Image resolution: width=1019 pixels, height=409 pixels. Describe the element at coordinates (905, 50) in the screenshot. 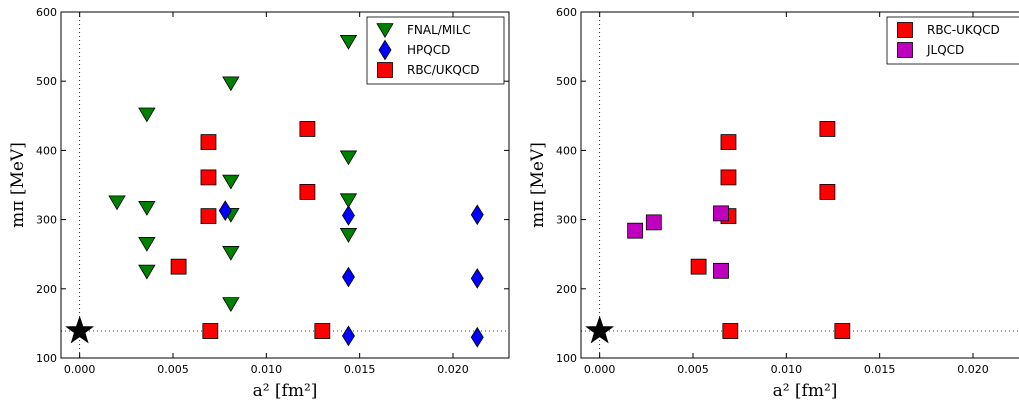

I see `legend-marker-jlqcd` at that location.